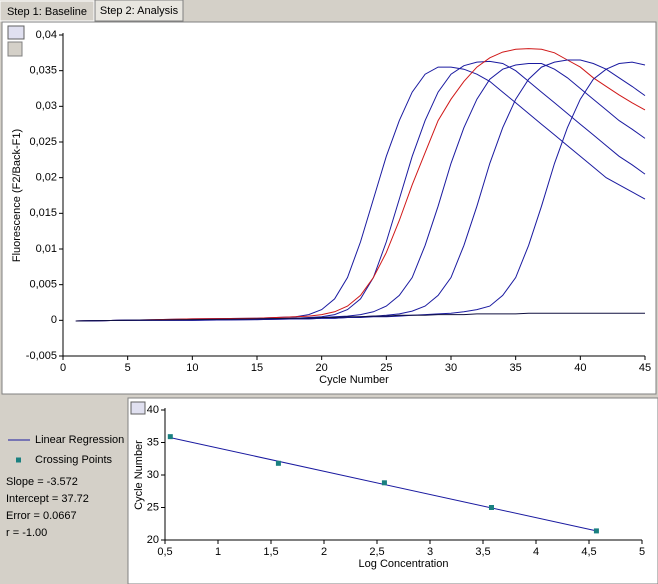 The width and height of the screenshot is (658, 584). I want to click on stat: Error = 0.0667, so click(41, 516).